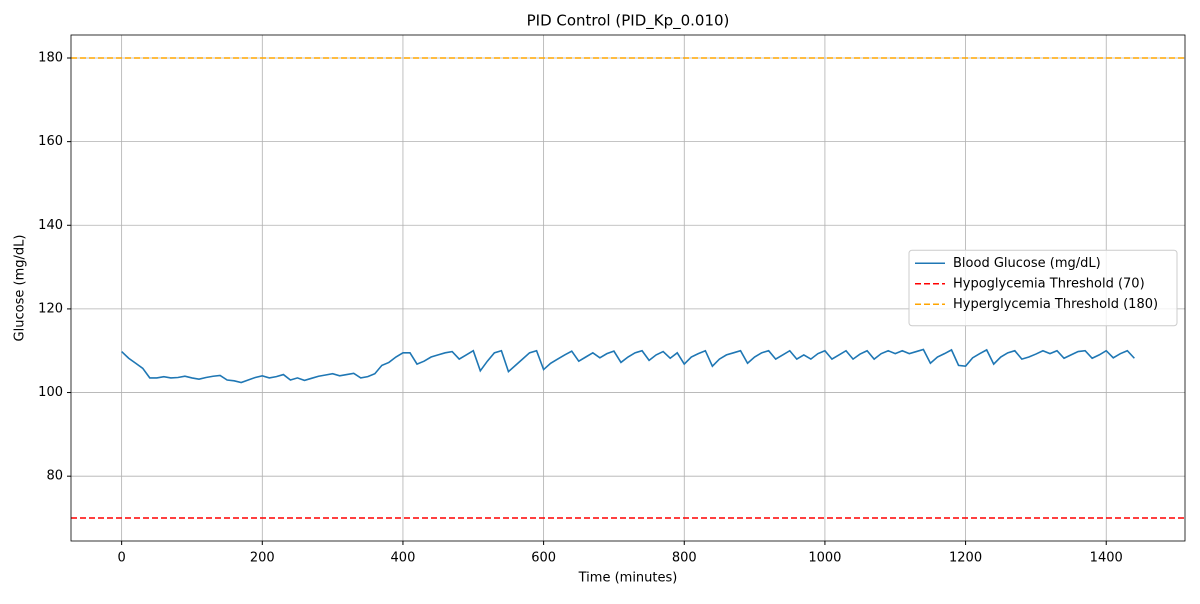 The height and width of the screenshot is (604, 1200). Describe the element at coordinates (50, 392) in the screenshot. I see `y-tick-label: 100` at that location.